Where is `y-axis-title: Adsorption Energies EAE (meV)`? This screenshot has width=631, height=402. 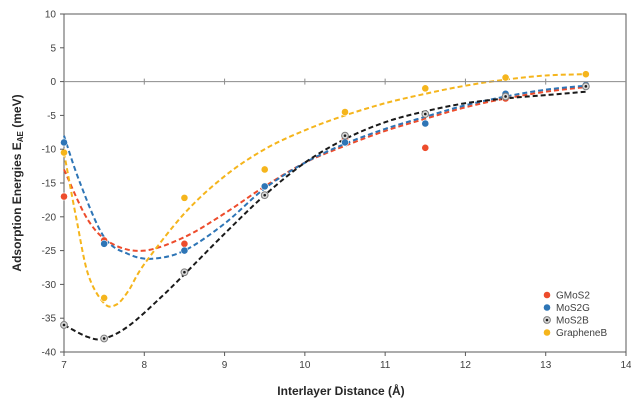
y-axis-title: Adsorption Energies EAE (meV) is located at coordinates (17, 182).